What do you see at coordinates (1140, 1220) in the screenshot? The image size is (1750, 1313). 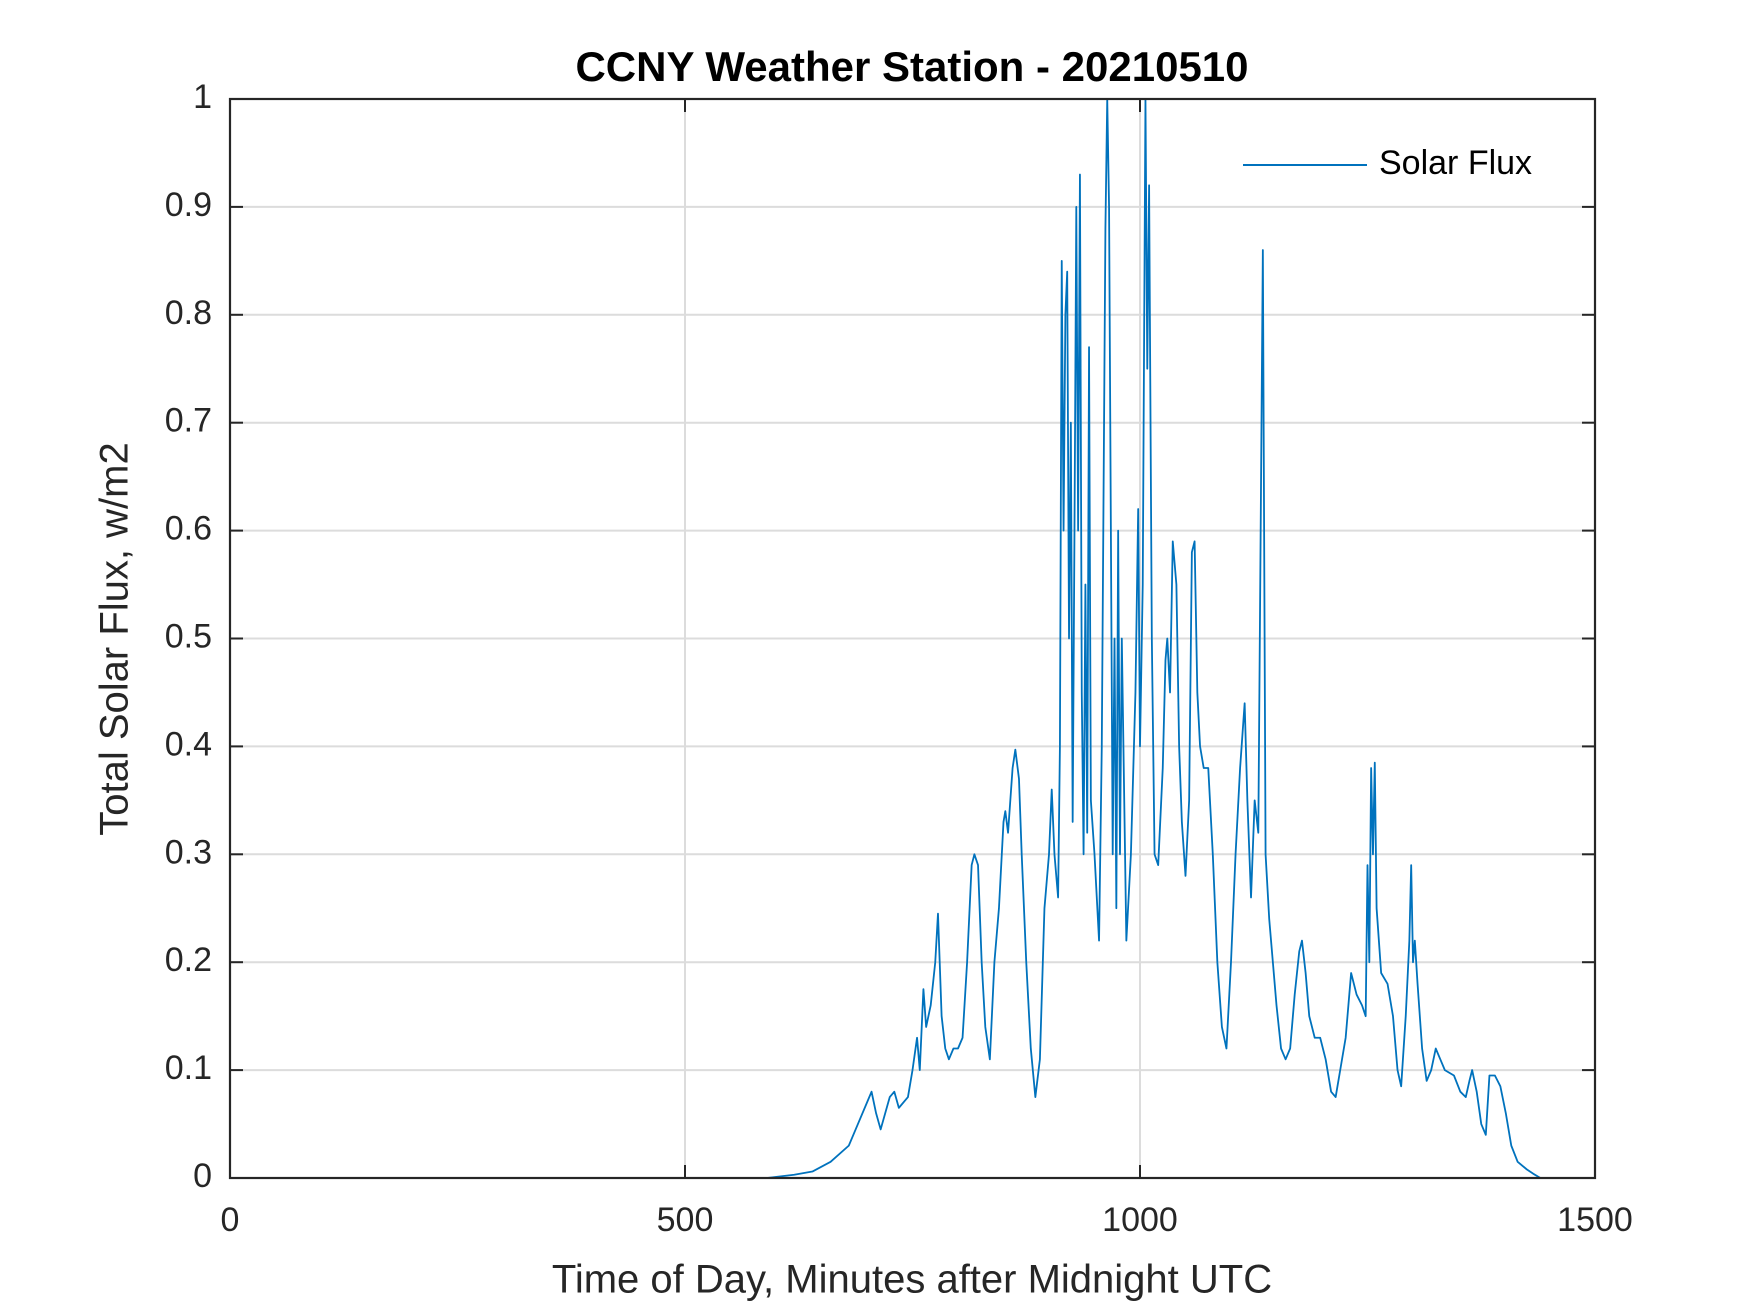 I see `x-tick-label: 1000` at bounding box center [1140, 1220].